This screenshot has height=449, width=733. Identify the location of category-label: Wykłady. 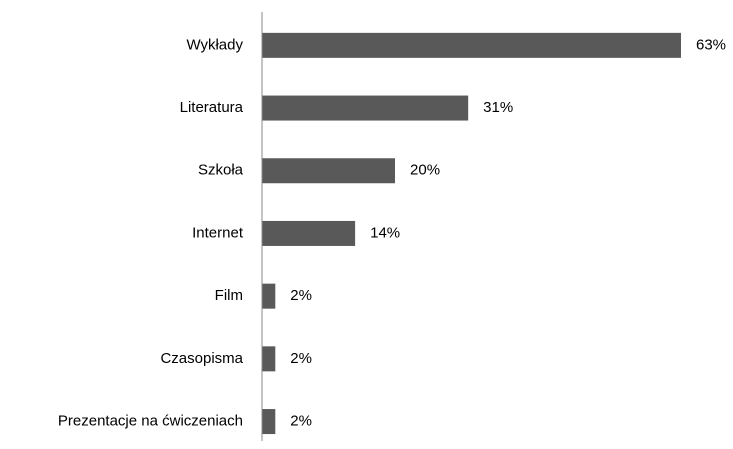
(214, 44).